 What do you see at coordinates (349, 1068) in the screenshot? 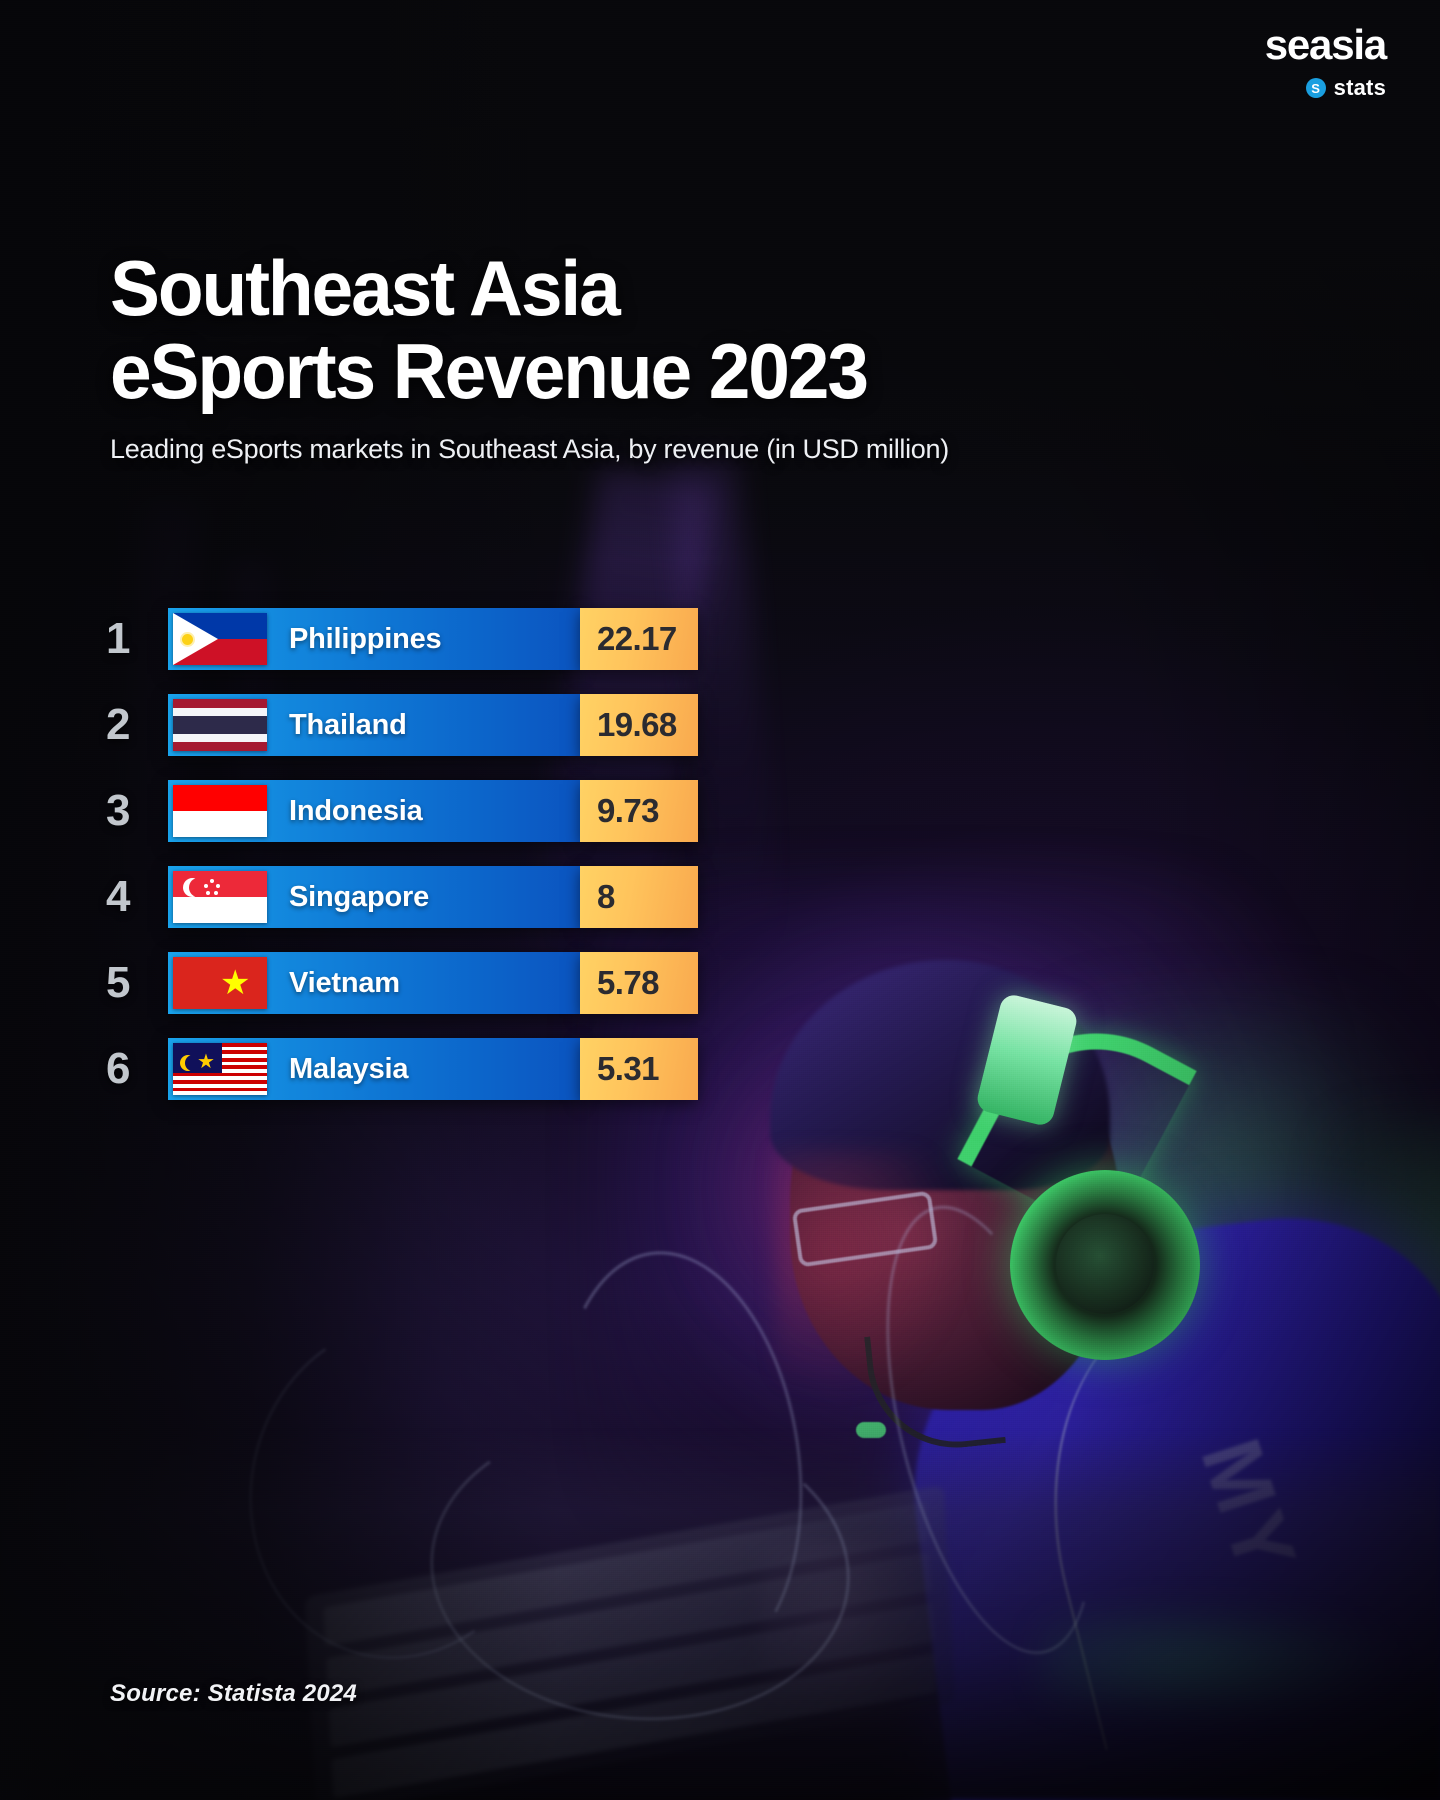
I see `country-label: Malaysia` at bounding box center [349, 1068].